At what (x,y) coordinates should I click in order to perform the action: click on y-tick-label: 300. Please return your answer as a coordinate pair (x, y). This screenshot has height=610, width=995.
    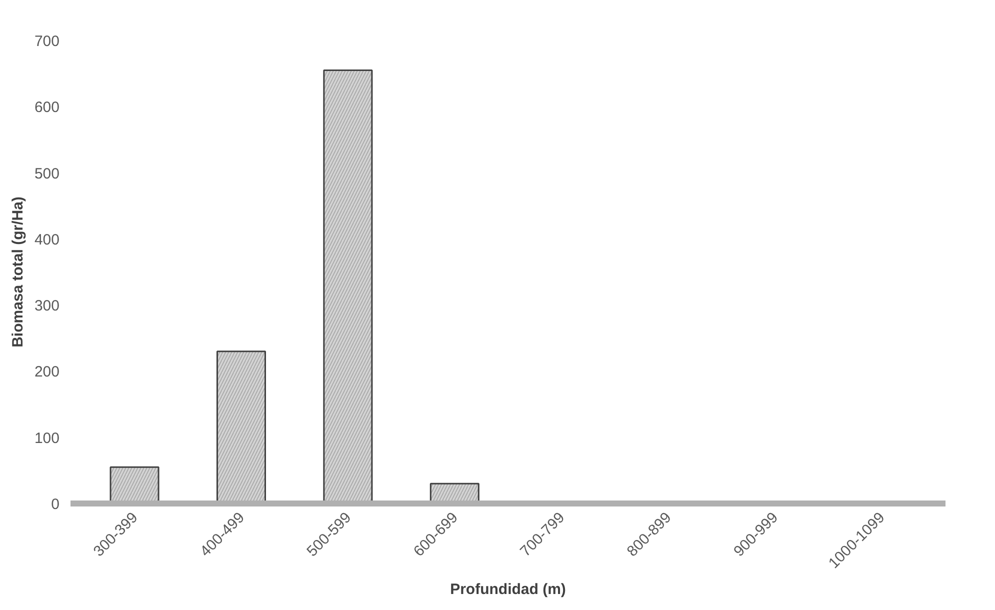
    Looking at the image, I should click on (47, 306).